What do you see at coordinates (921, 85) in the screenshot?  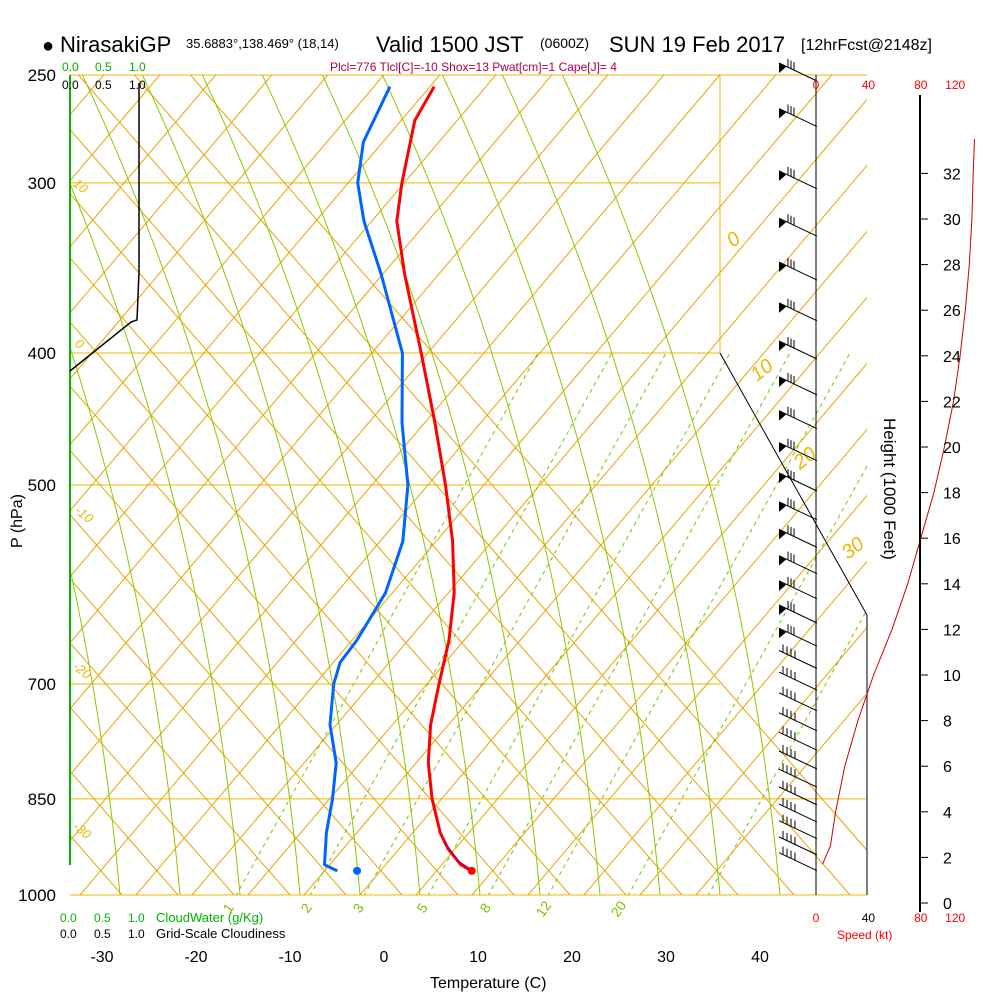 I see `speed-tick-top: 80` at bounding box center [921, 85].